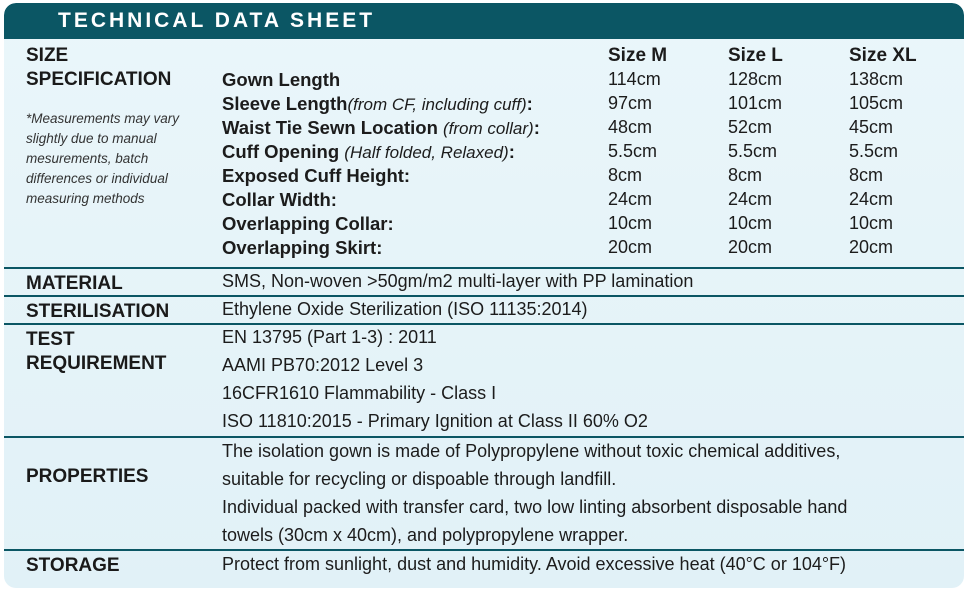 This screenshot has height=594, width=969. I want to click on spec-value: 52cm, so click(750, 127).